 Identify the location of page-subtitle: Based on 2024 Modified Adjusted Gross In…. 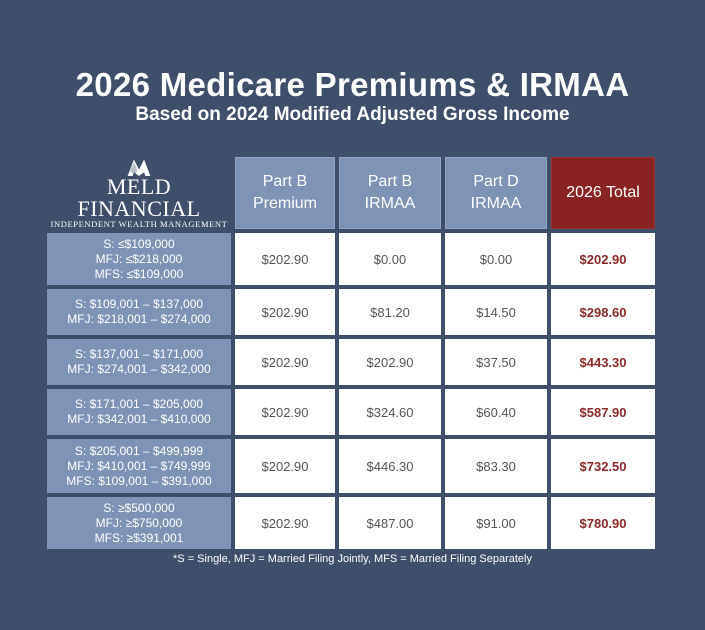
(352, 114).